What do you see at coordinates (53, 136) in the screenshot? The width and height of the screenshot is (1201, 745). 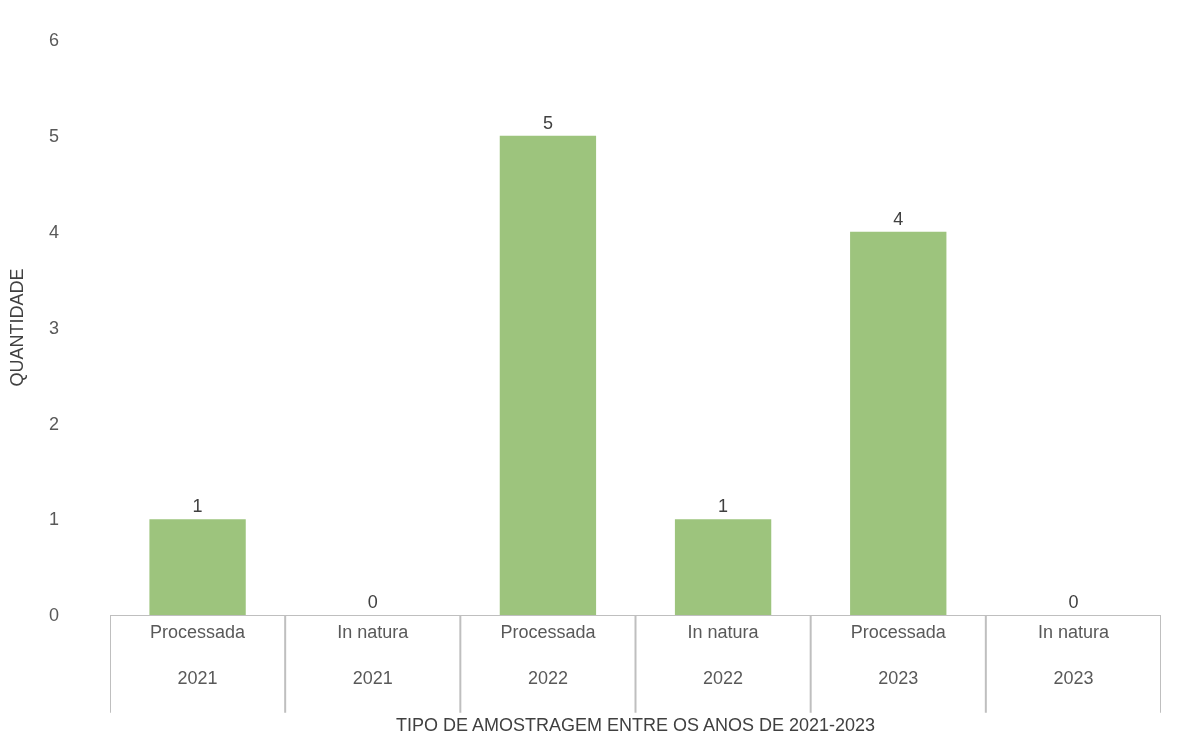 I see `y-tick-label: 5` at bounding box center [53, 136].